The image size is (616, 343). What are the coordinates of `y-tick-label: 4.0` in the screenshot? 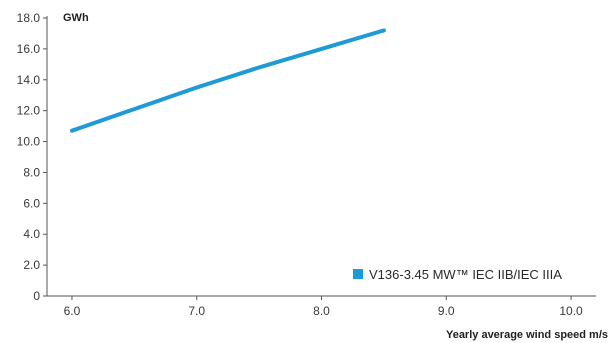 It's located at (31, 234).